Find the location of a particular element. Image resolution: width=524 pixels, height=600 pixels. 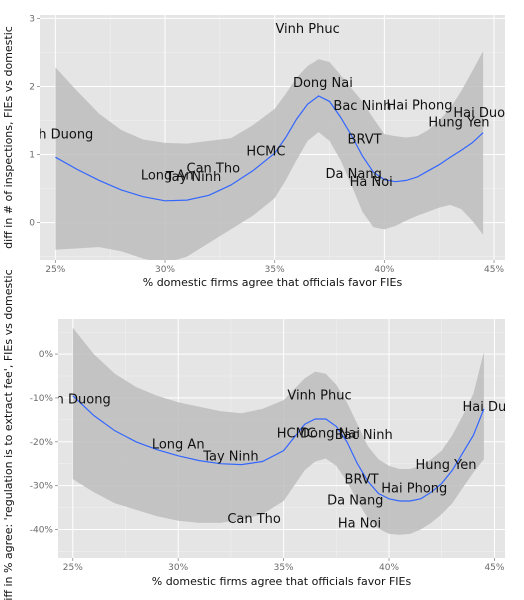

y-tick-label: 3 is located at coordinates (32, 19).